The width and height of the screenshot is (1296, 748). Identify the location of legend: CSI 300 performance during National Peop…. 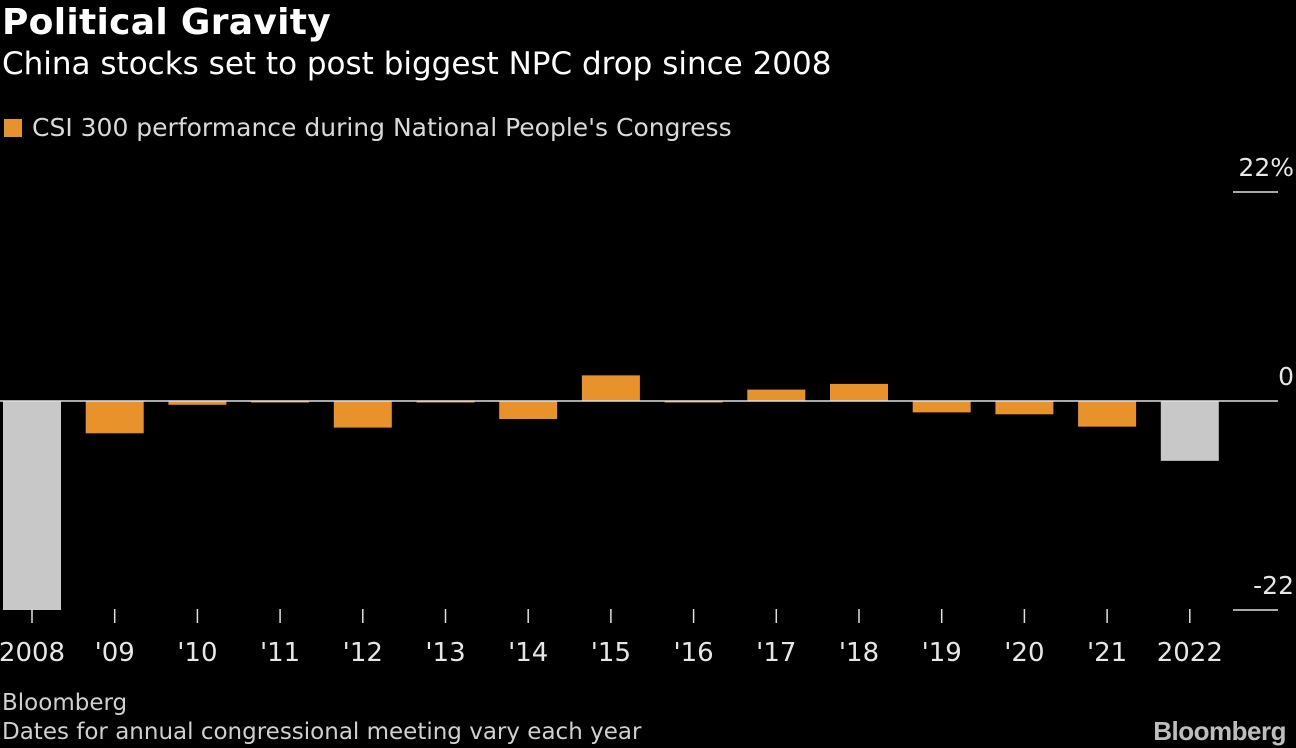
(368, 127).